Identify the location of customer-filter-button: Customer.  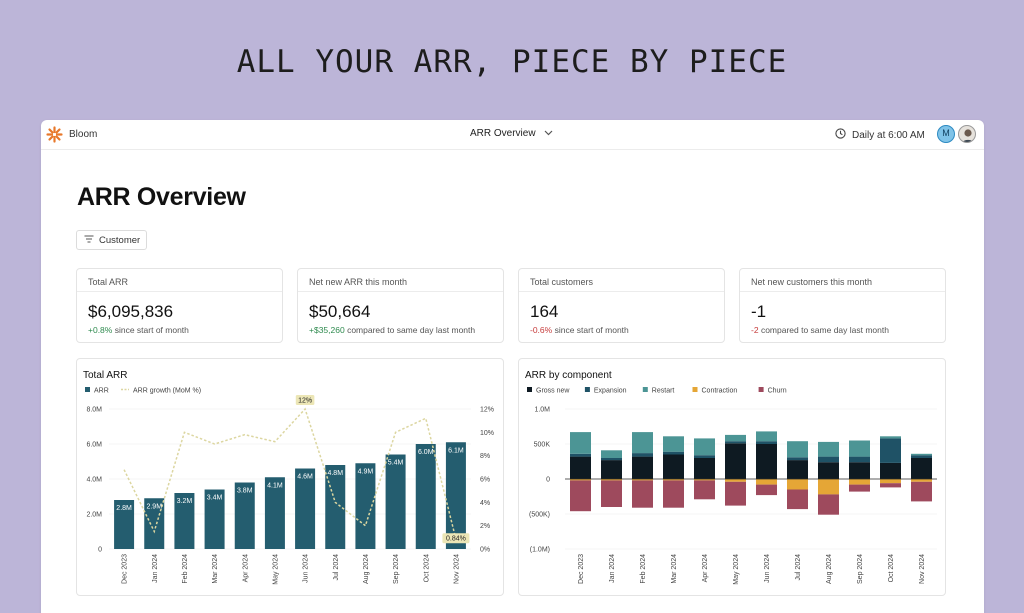
(111, 240).